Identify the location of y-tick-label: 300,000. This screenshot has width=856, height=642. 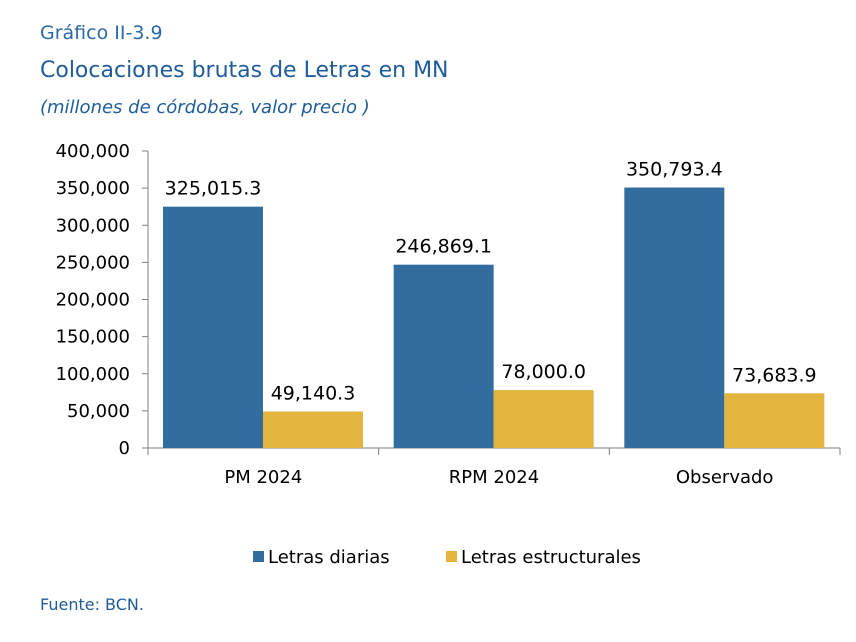
(93, 225).